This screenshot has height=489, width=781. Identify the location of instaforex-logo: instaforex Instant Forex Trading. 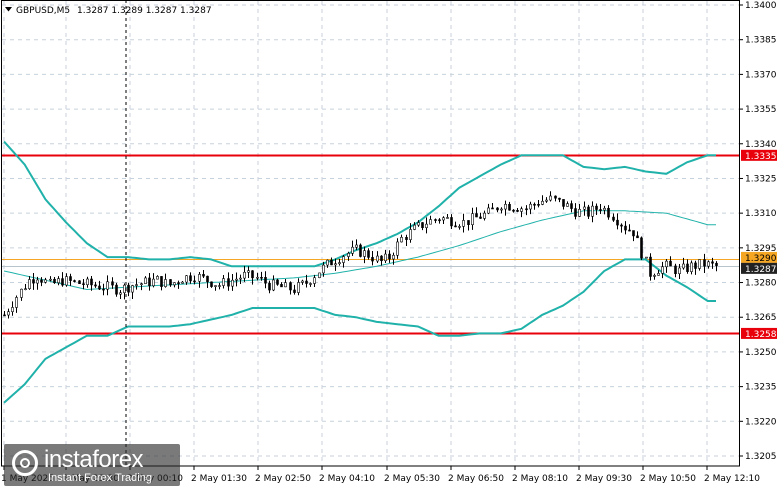
(92, 465).